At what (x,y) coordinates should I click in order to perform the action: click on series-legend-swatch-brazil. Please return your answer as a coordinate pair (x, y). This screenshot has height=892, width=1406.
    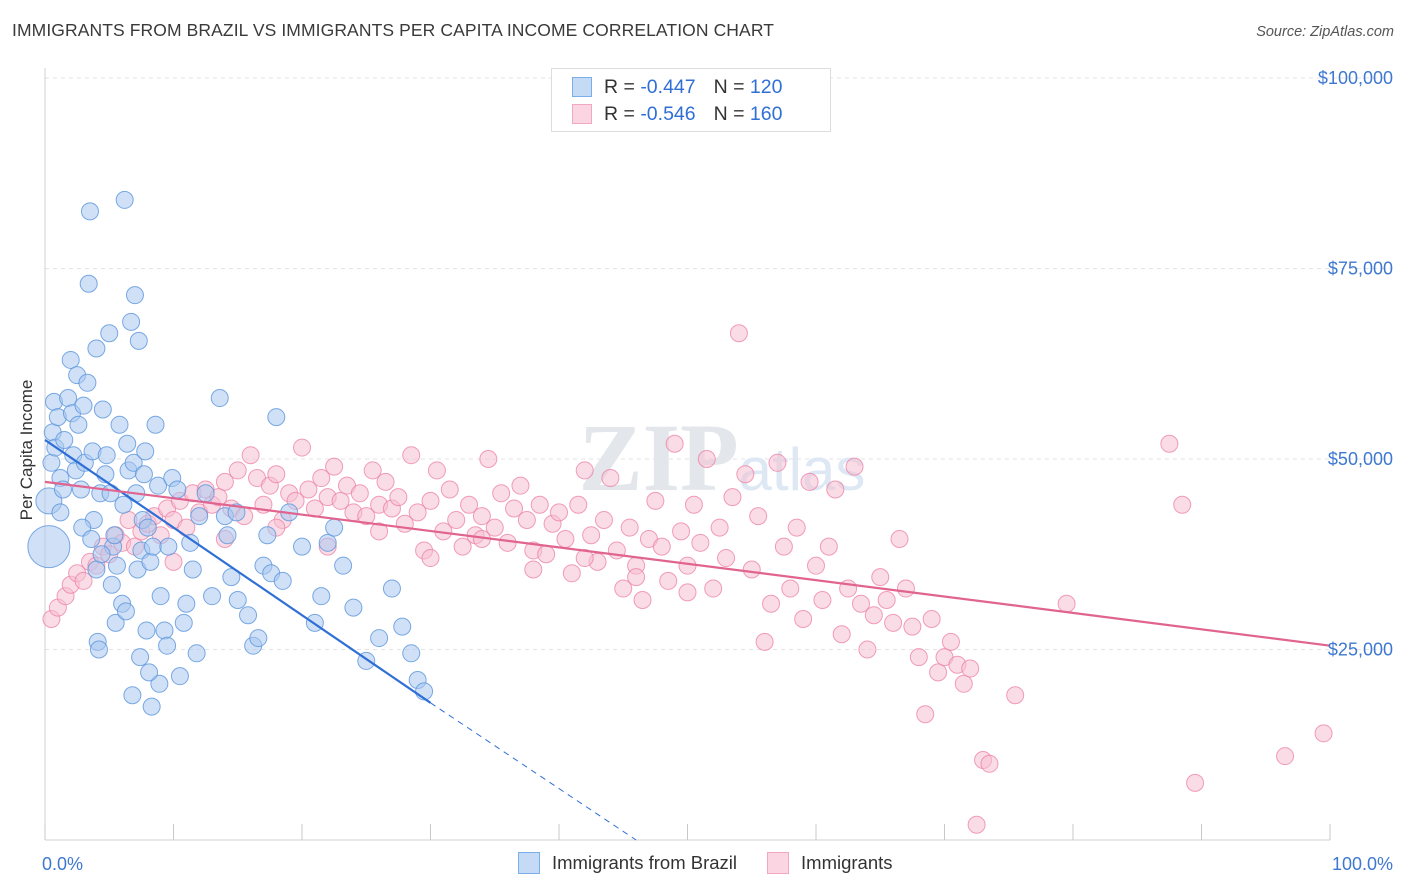
    Looking at the image, I should click on (529, 863).